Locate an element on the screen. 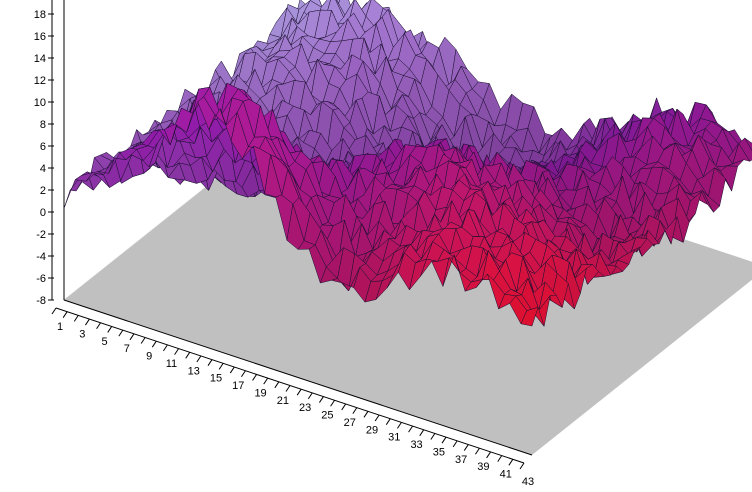  row-tick-label: 15 is located at coordinates (216, 379).